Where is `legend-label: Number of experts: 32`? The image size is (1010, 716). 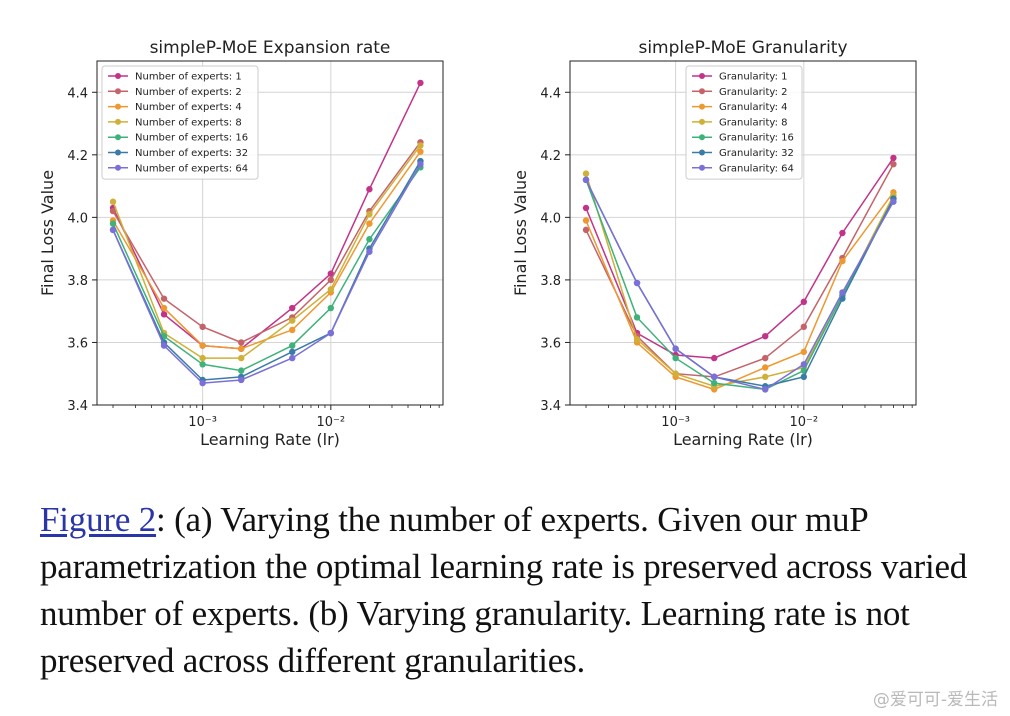 legend-label: Number of experts: 32 is located at coordinates (191, 153).